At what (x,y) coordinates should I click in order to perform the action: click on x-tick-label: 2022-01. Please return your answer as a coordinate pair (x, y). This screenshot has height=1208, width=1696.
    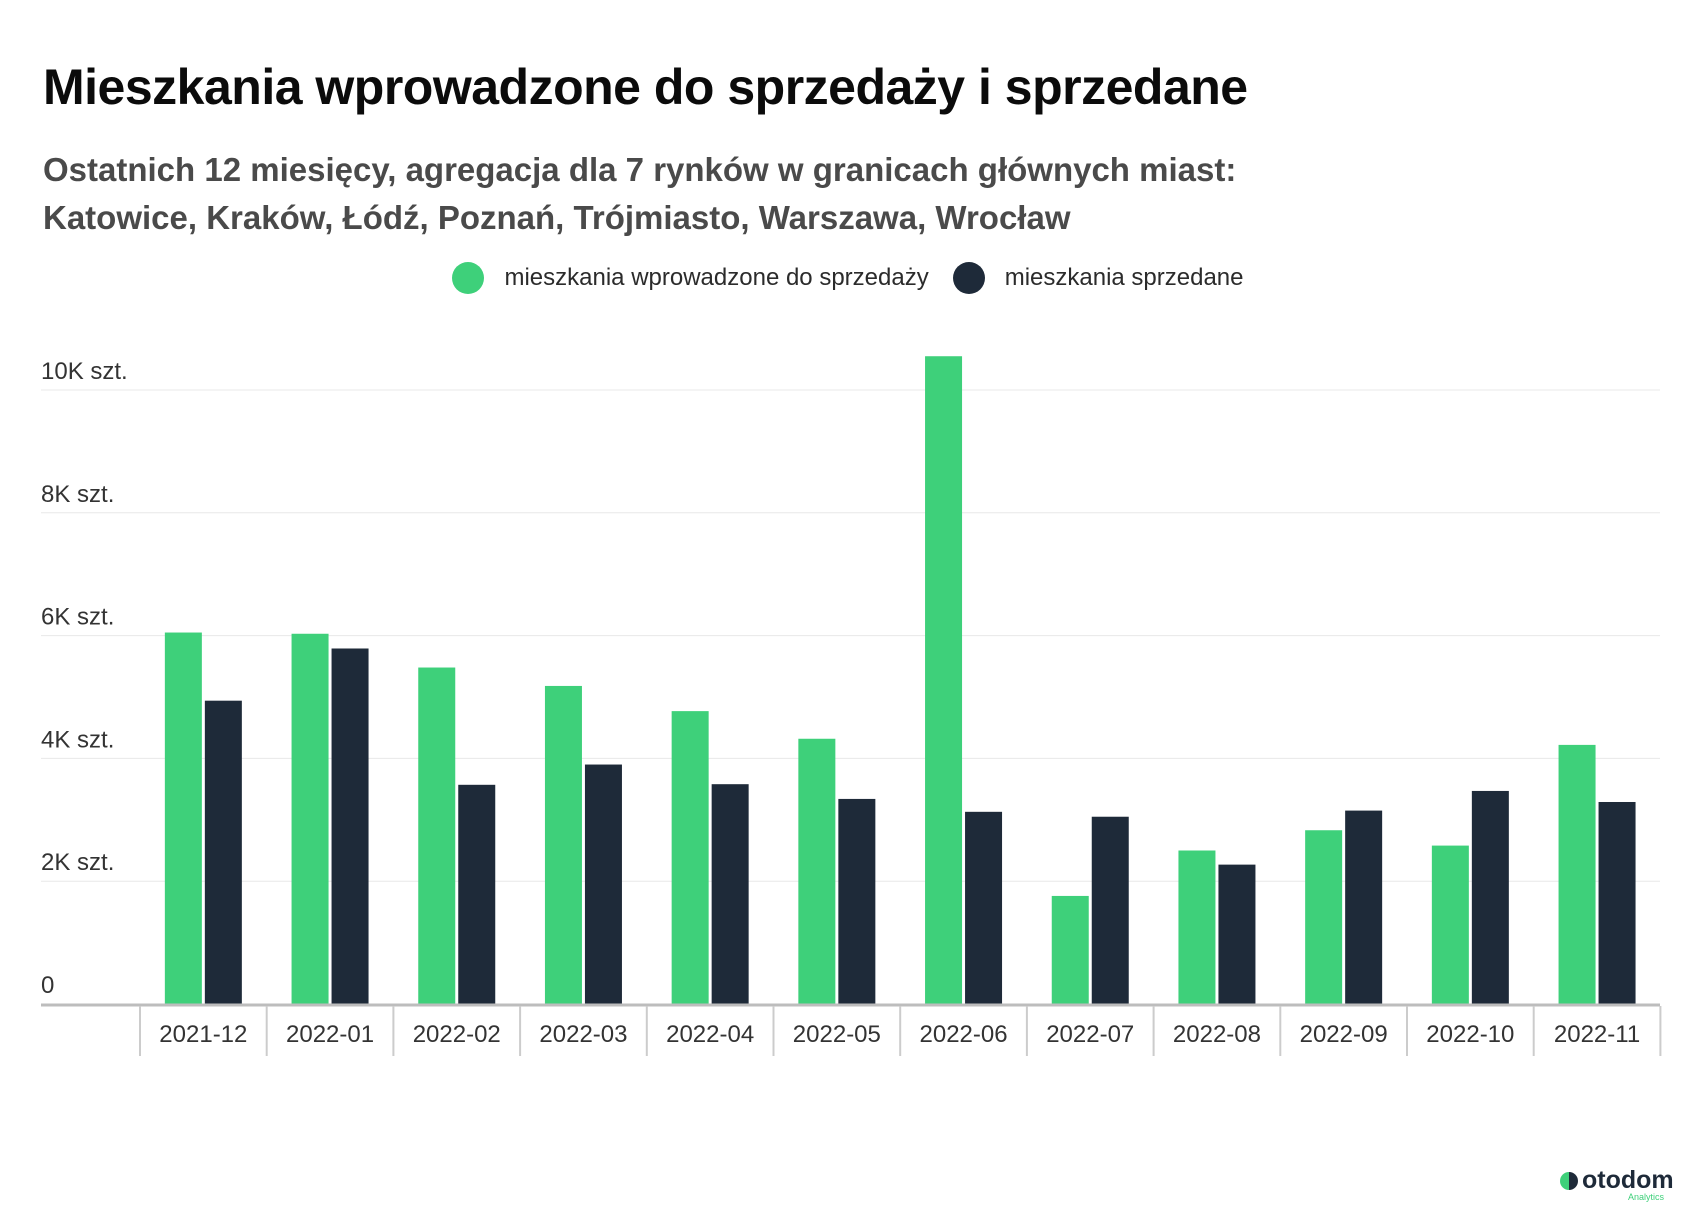
    Looking at the image, I should click on (330, 1034).